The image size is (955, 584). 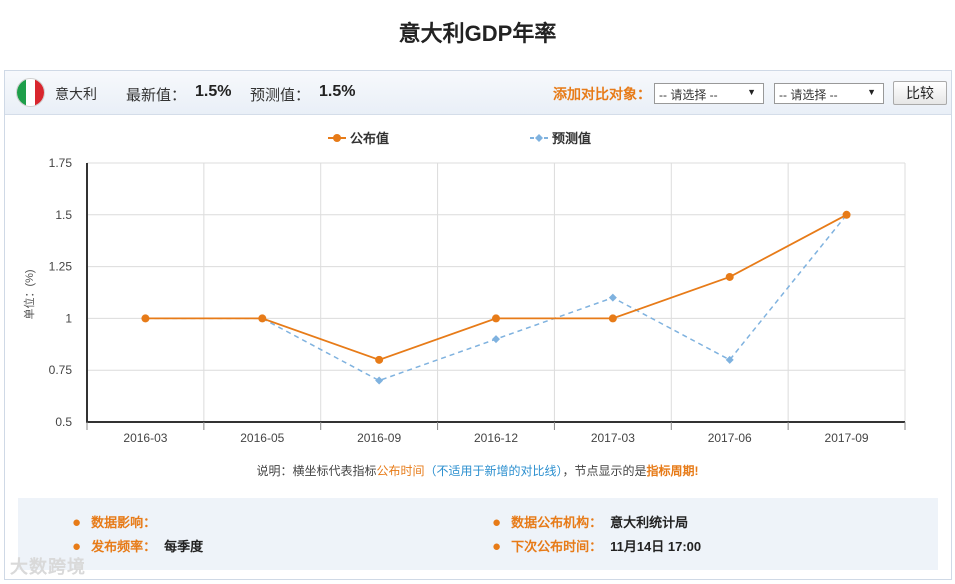 I want to click on note-paren: （不适用于新增的对比线）, so click(x=493, y=471).